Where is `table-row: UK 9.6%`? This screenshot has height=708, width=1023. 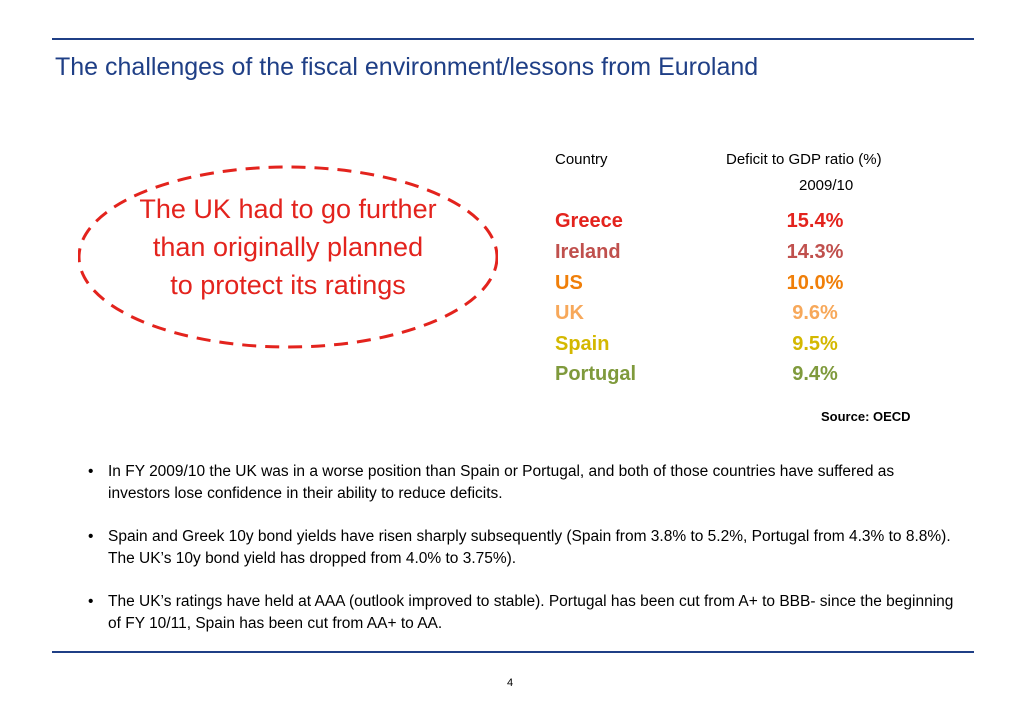
table-row: UK 9.6% is located at coordinates (720, 317).